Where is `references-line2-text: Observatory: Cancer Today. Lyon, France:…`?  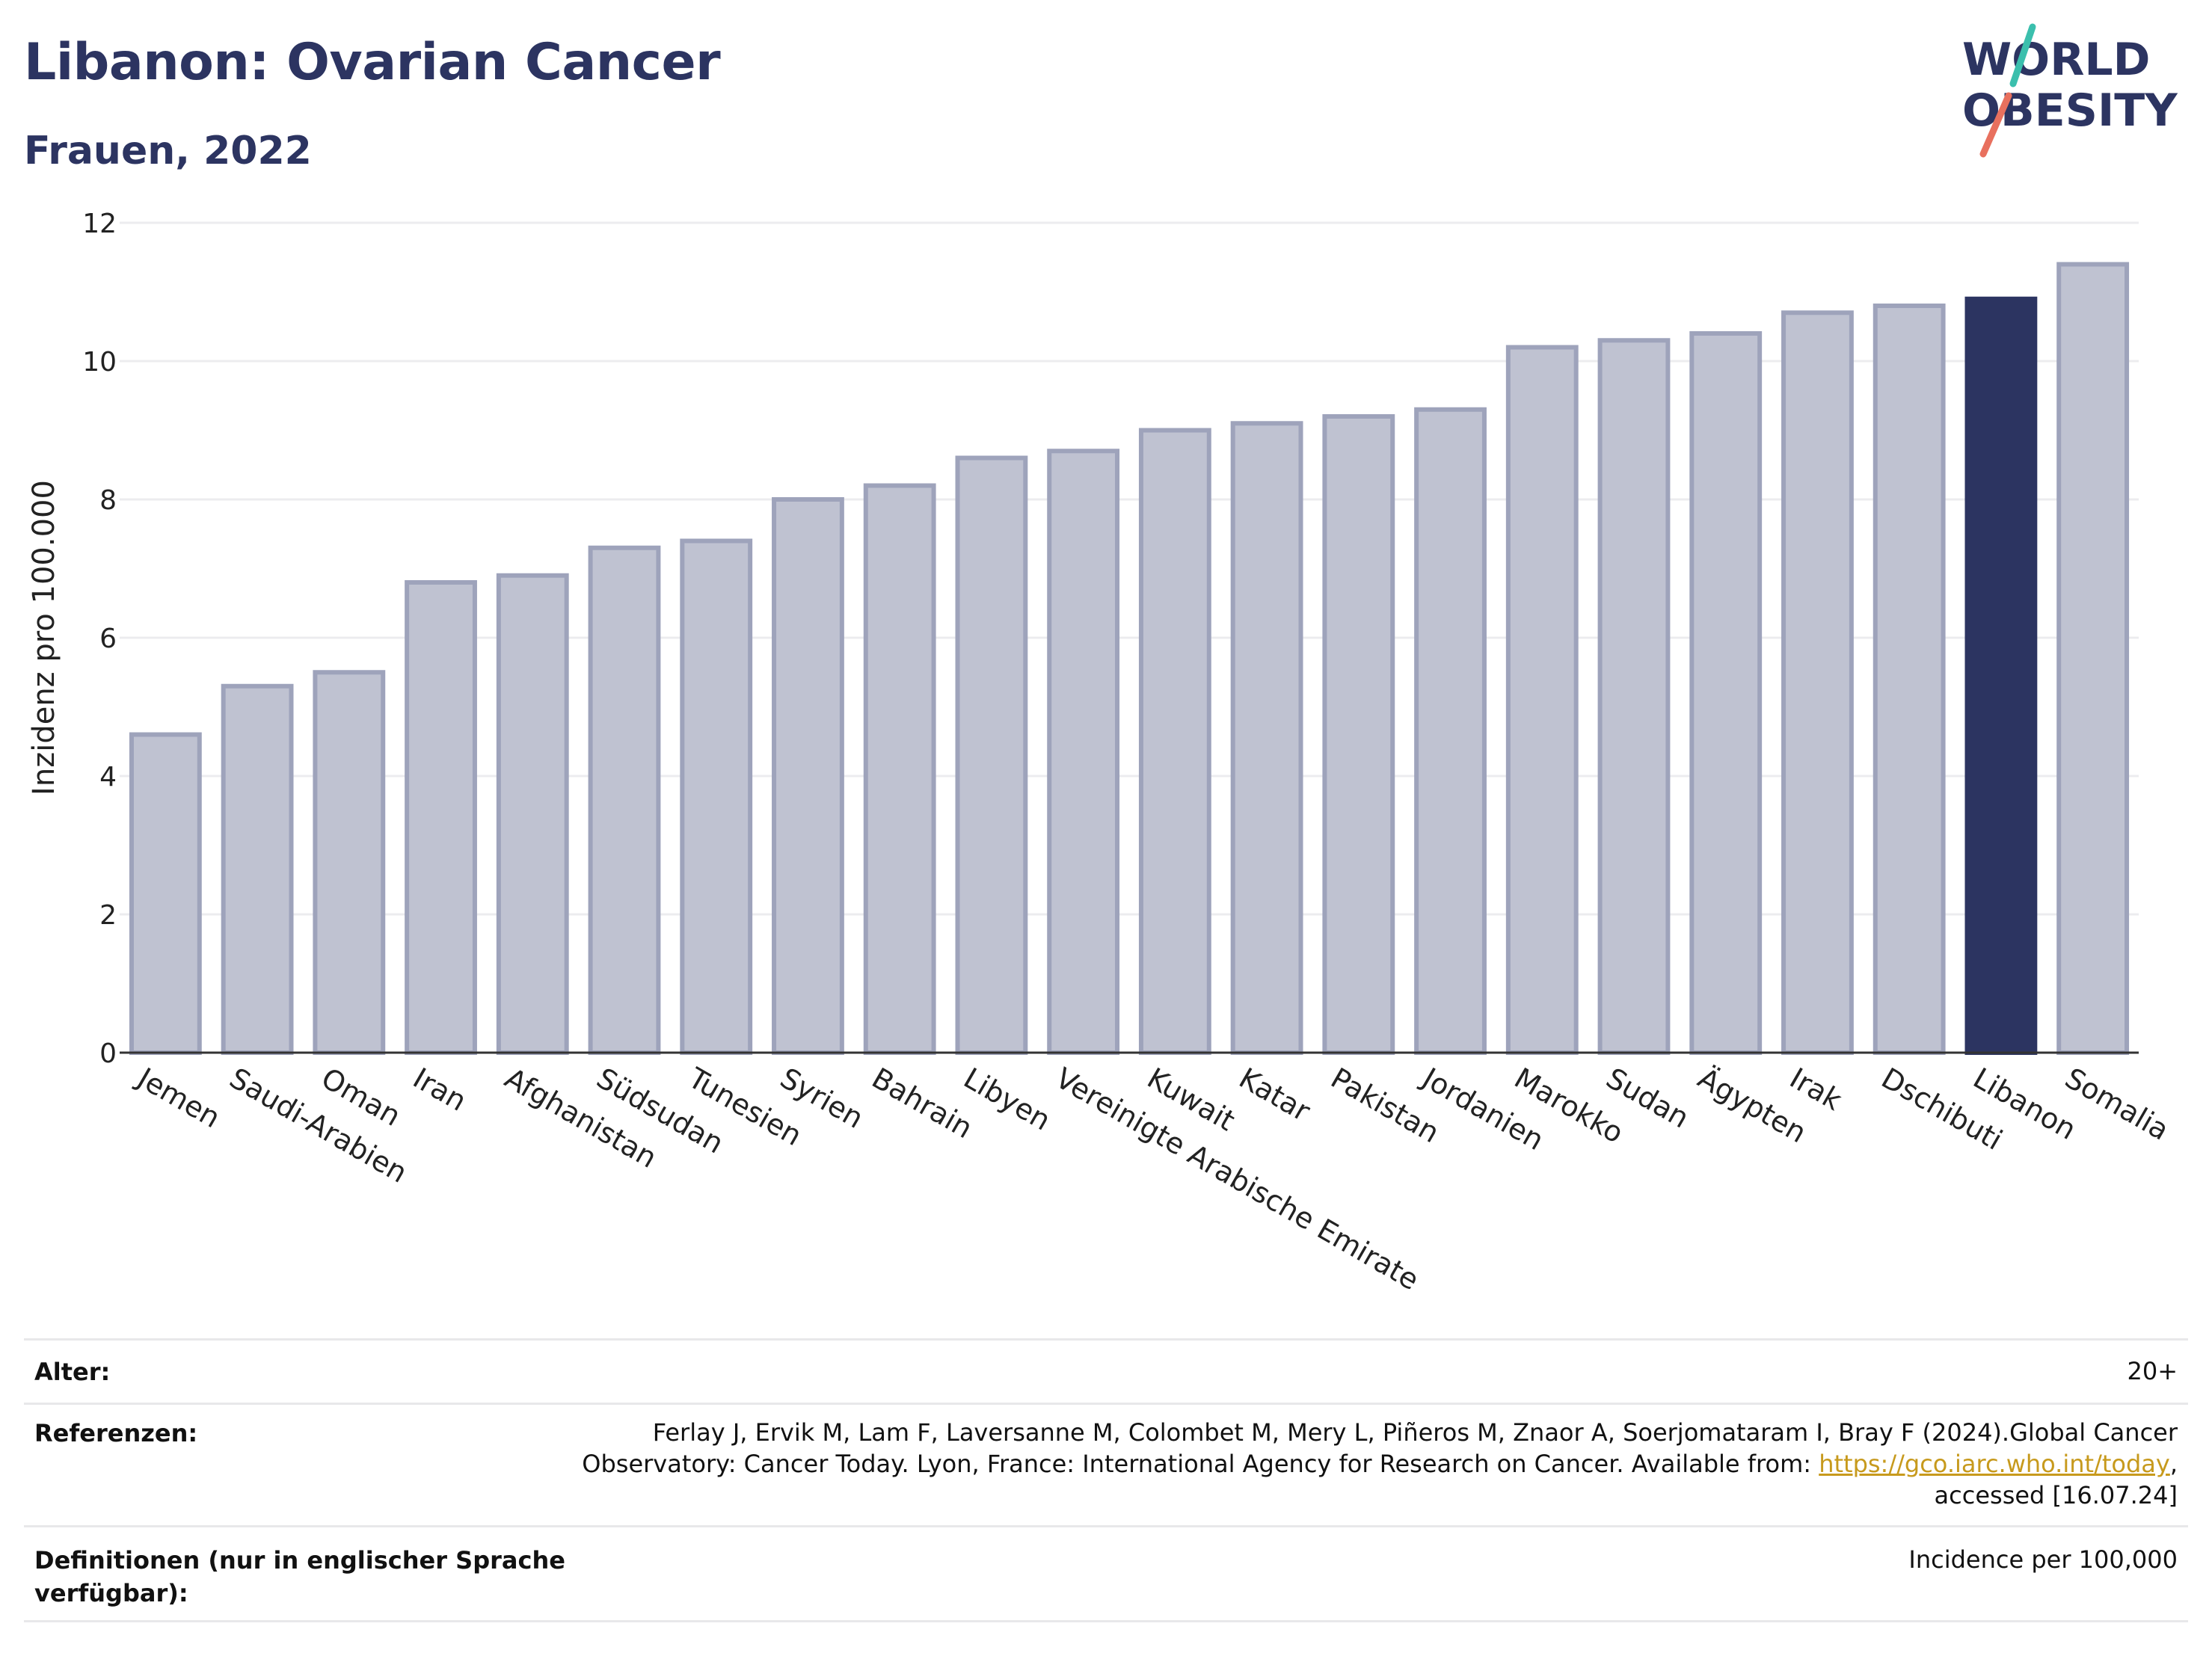
references-line2-text: Observatory: Cancer Today. Lyon, France:… is located at coordinates (1200, 1464).